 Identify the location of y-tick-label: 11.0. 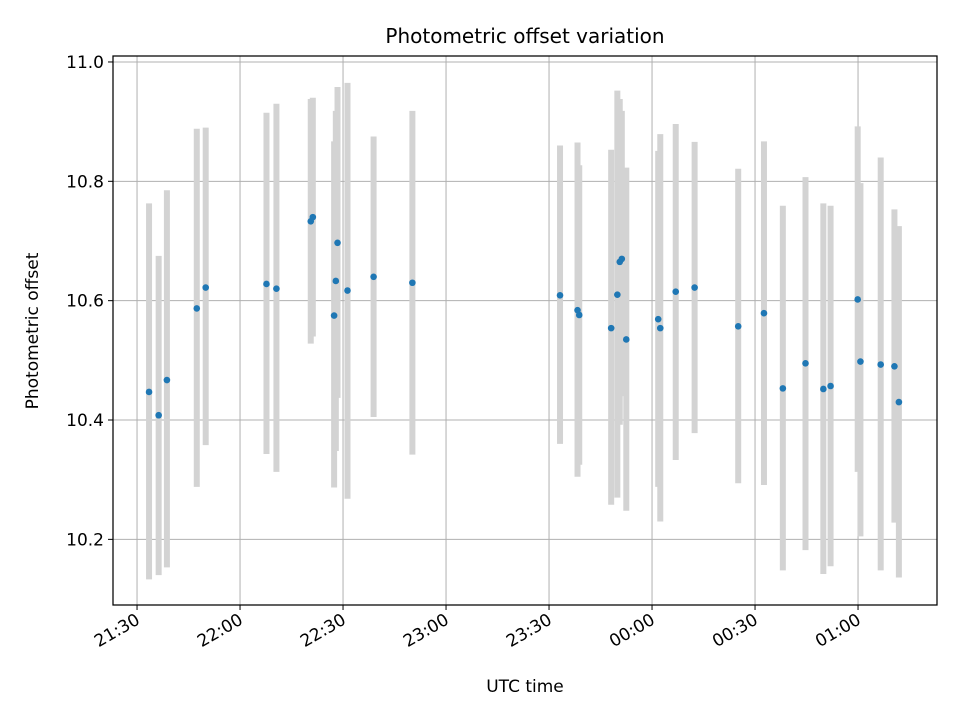
(85, 63).